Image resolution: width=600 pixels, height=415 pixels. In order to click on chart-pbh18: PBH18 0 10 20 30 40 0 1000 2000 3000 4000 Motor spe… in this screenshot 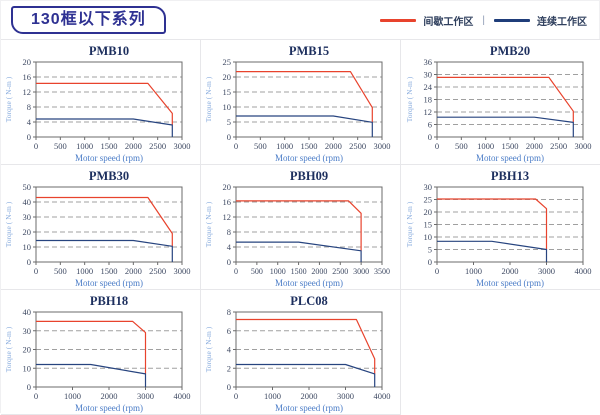, I will do `click(97, 353)`.